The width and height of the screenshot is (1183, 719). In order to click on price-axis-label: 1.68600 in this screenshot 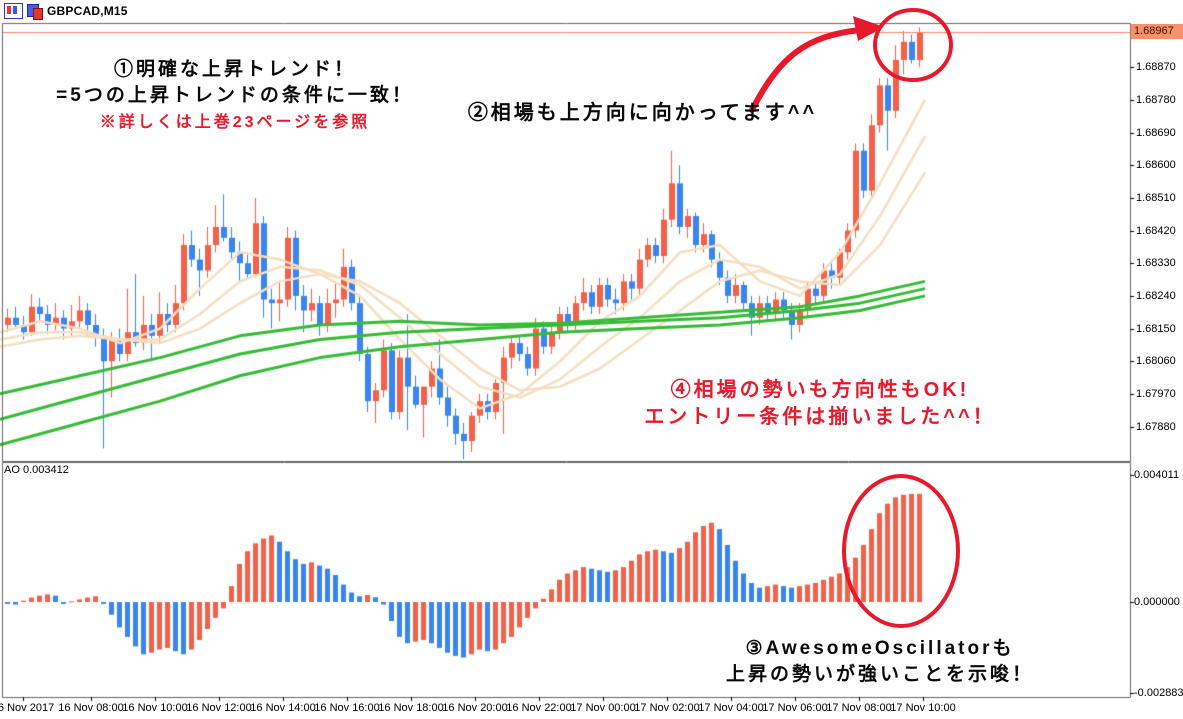, I will do `click(1156, 165)`.